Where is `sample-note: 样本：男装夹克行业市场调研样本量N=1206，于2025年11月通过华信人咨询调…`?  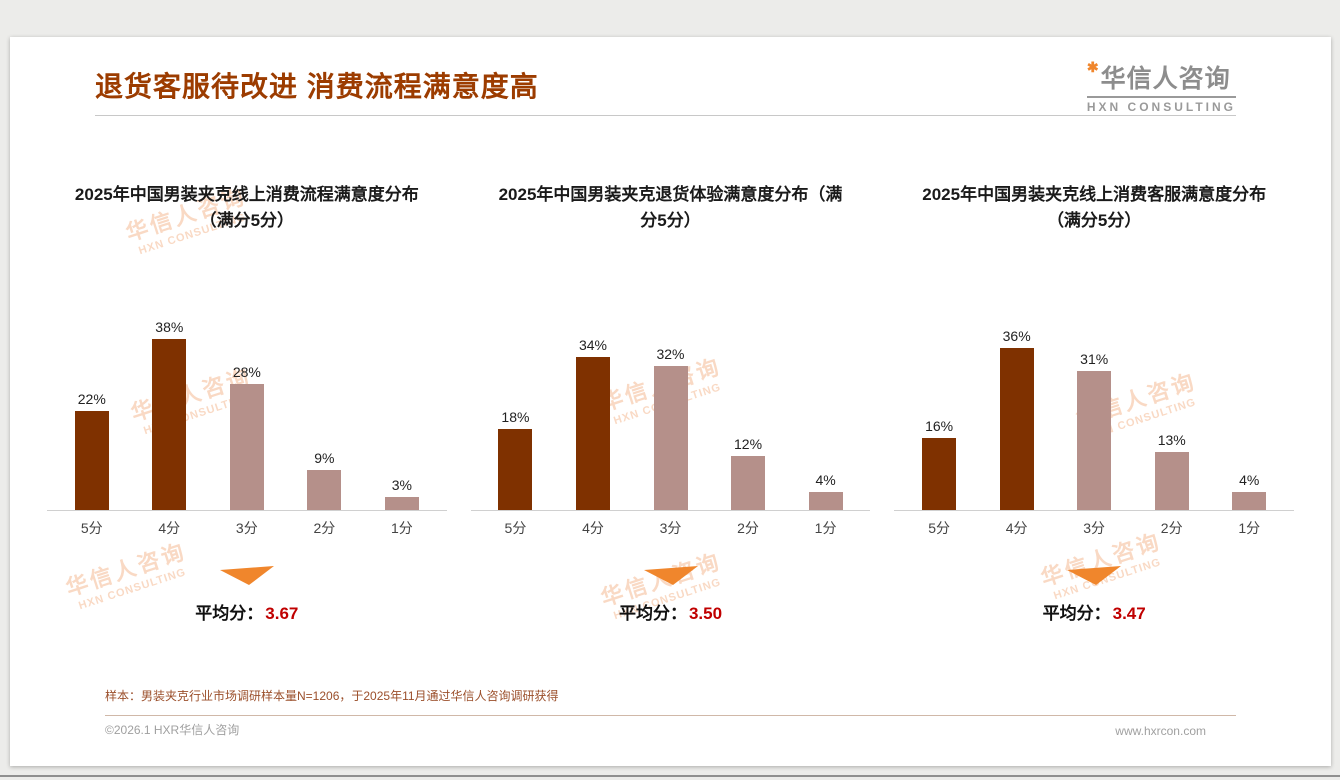
sample-note: 样本：男装夹克行业市场调研样本量N=1206，于2025年11月通过华信人咨询调… is located at coordinates (332, 696).